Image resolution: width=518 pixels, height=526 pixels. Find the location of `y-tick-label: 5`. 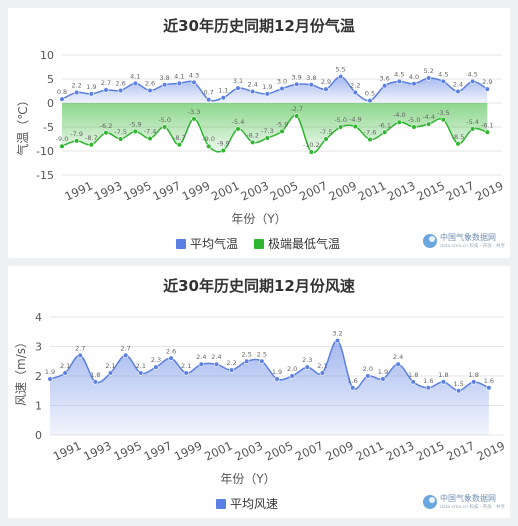

y-tick-label: 5 is located at coordinates (50, 79).